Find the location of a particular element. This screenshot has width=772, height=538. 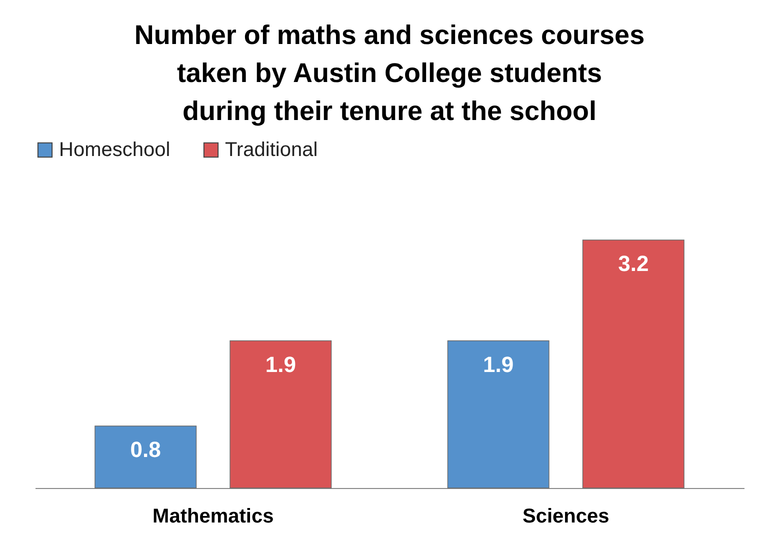

x-tick-label: Sciences is located at coordinates (566, 517).